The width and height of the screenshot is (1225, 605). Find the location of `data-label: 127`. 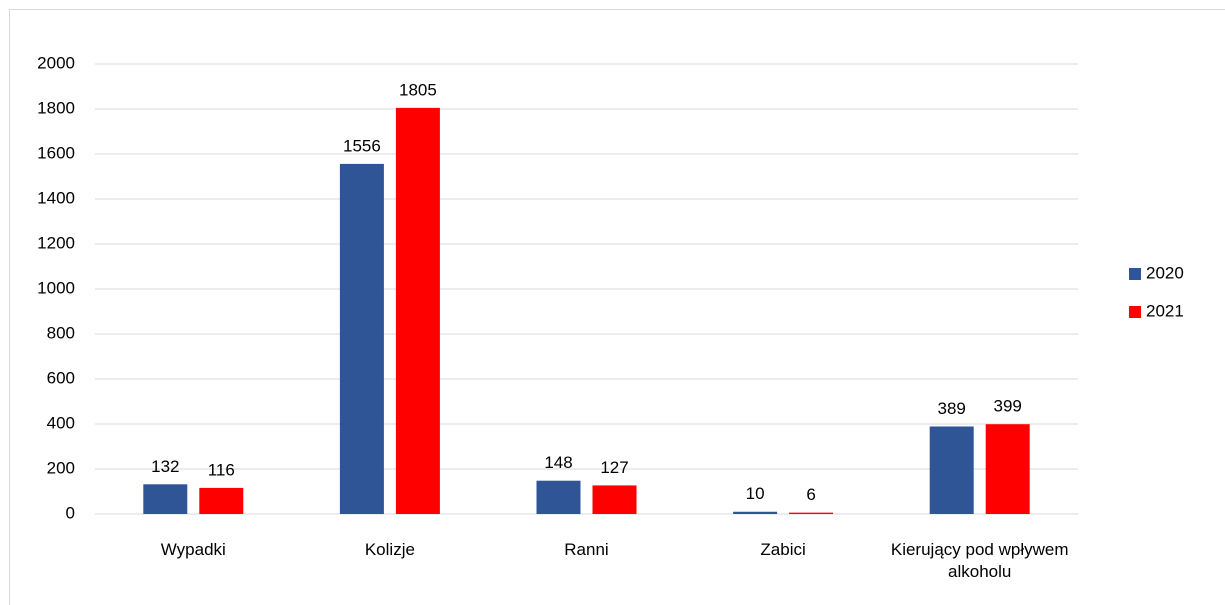

data-label: 127 is located at coordinates (614, 467).